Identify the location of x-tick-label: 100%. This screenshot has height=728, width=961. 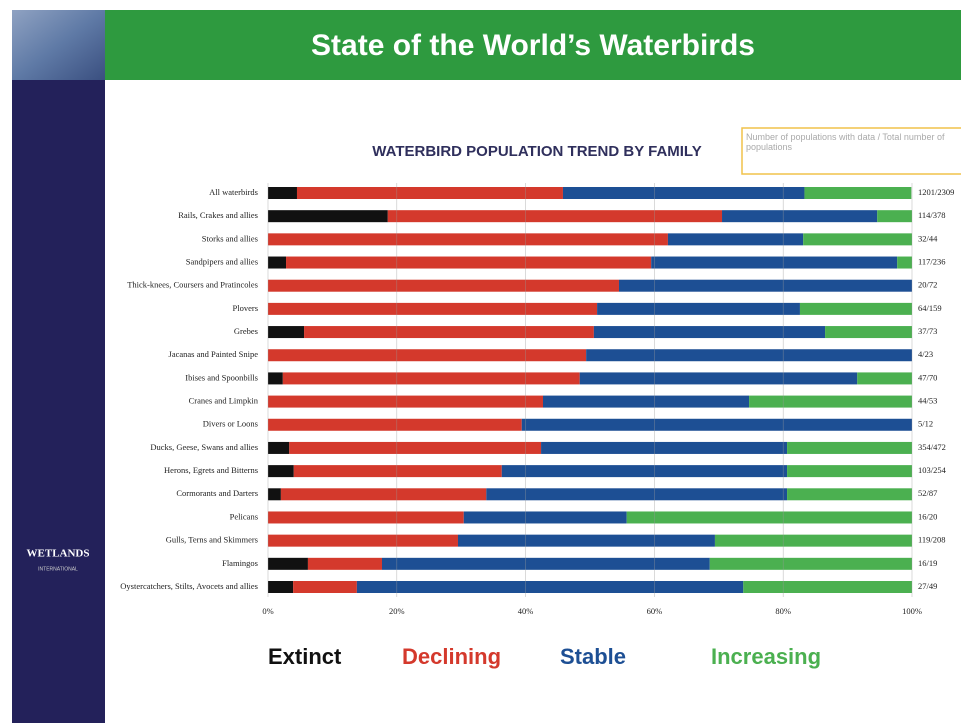
(912, 611).